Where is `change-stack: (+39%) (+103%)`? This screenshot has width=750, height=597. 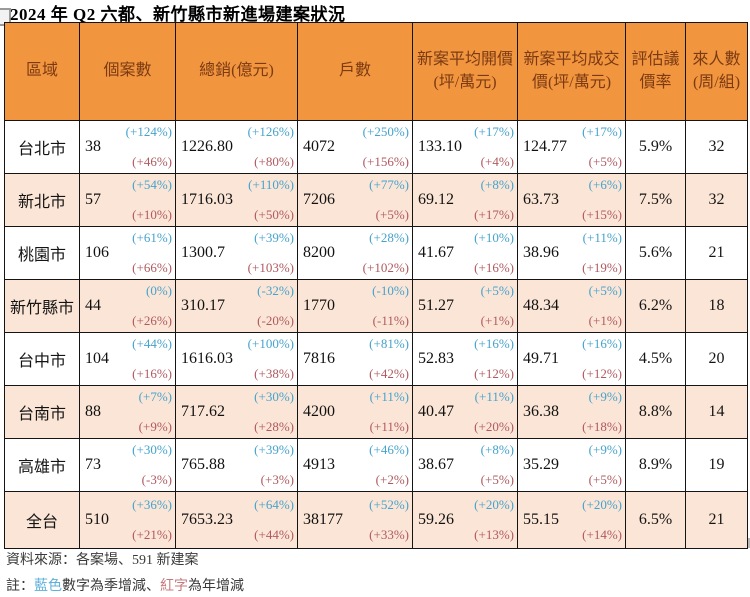 change-stack: (+39%) (+103%) is located at coordinates (271, 253).